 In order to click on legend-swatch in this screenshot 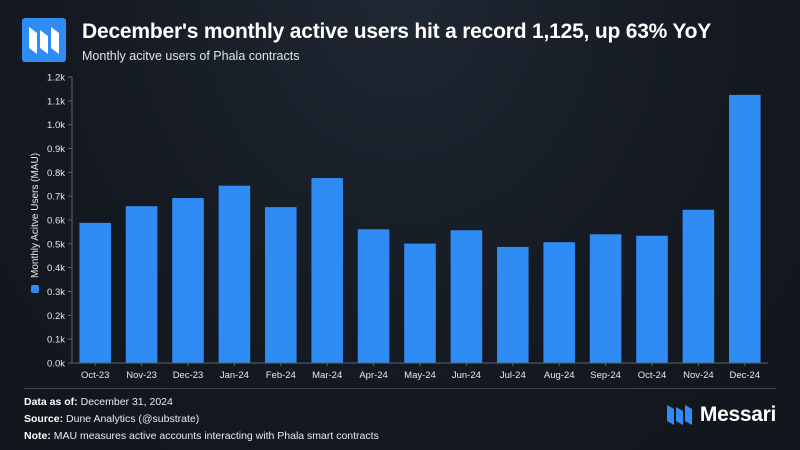, I will do `click(35, 289)`.